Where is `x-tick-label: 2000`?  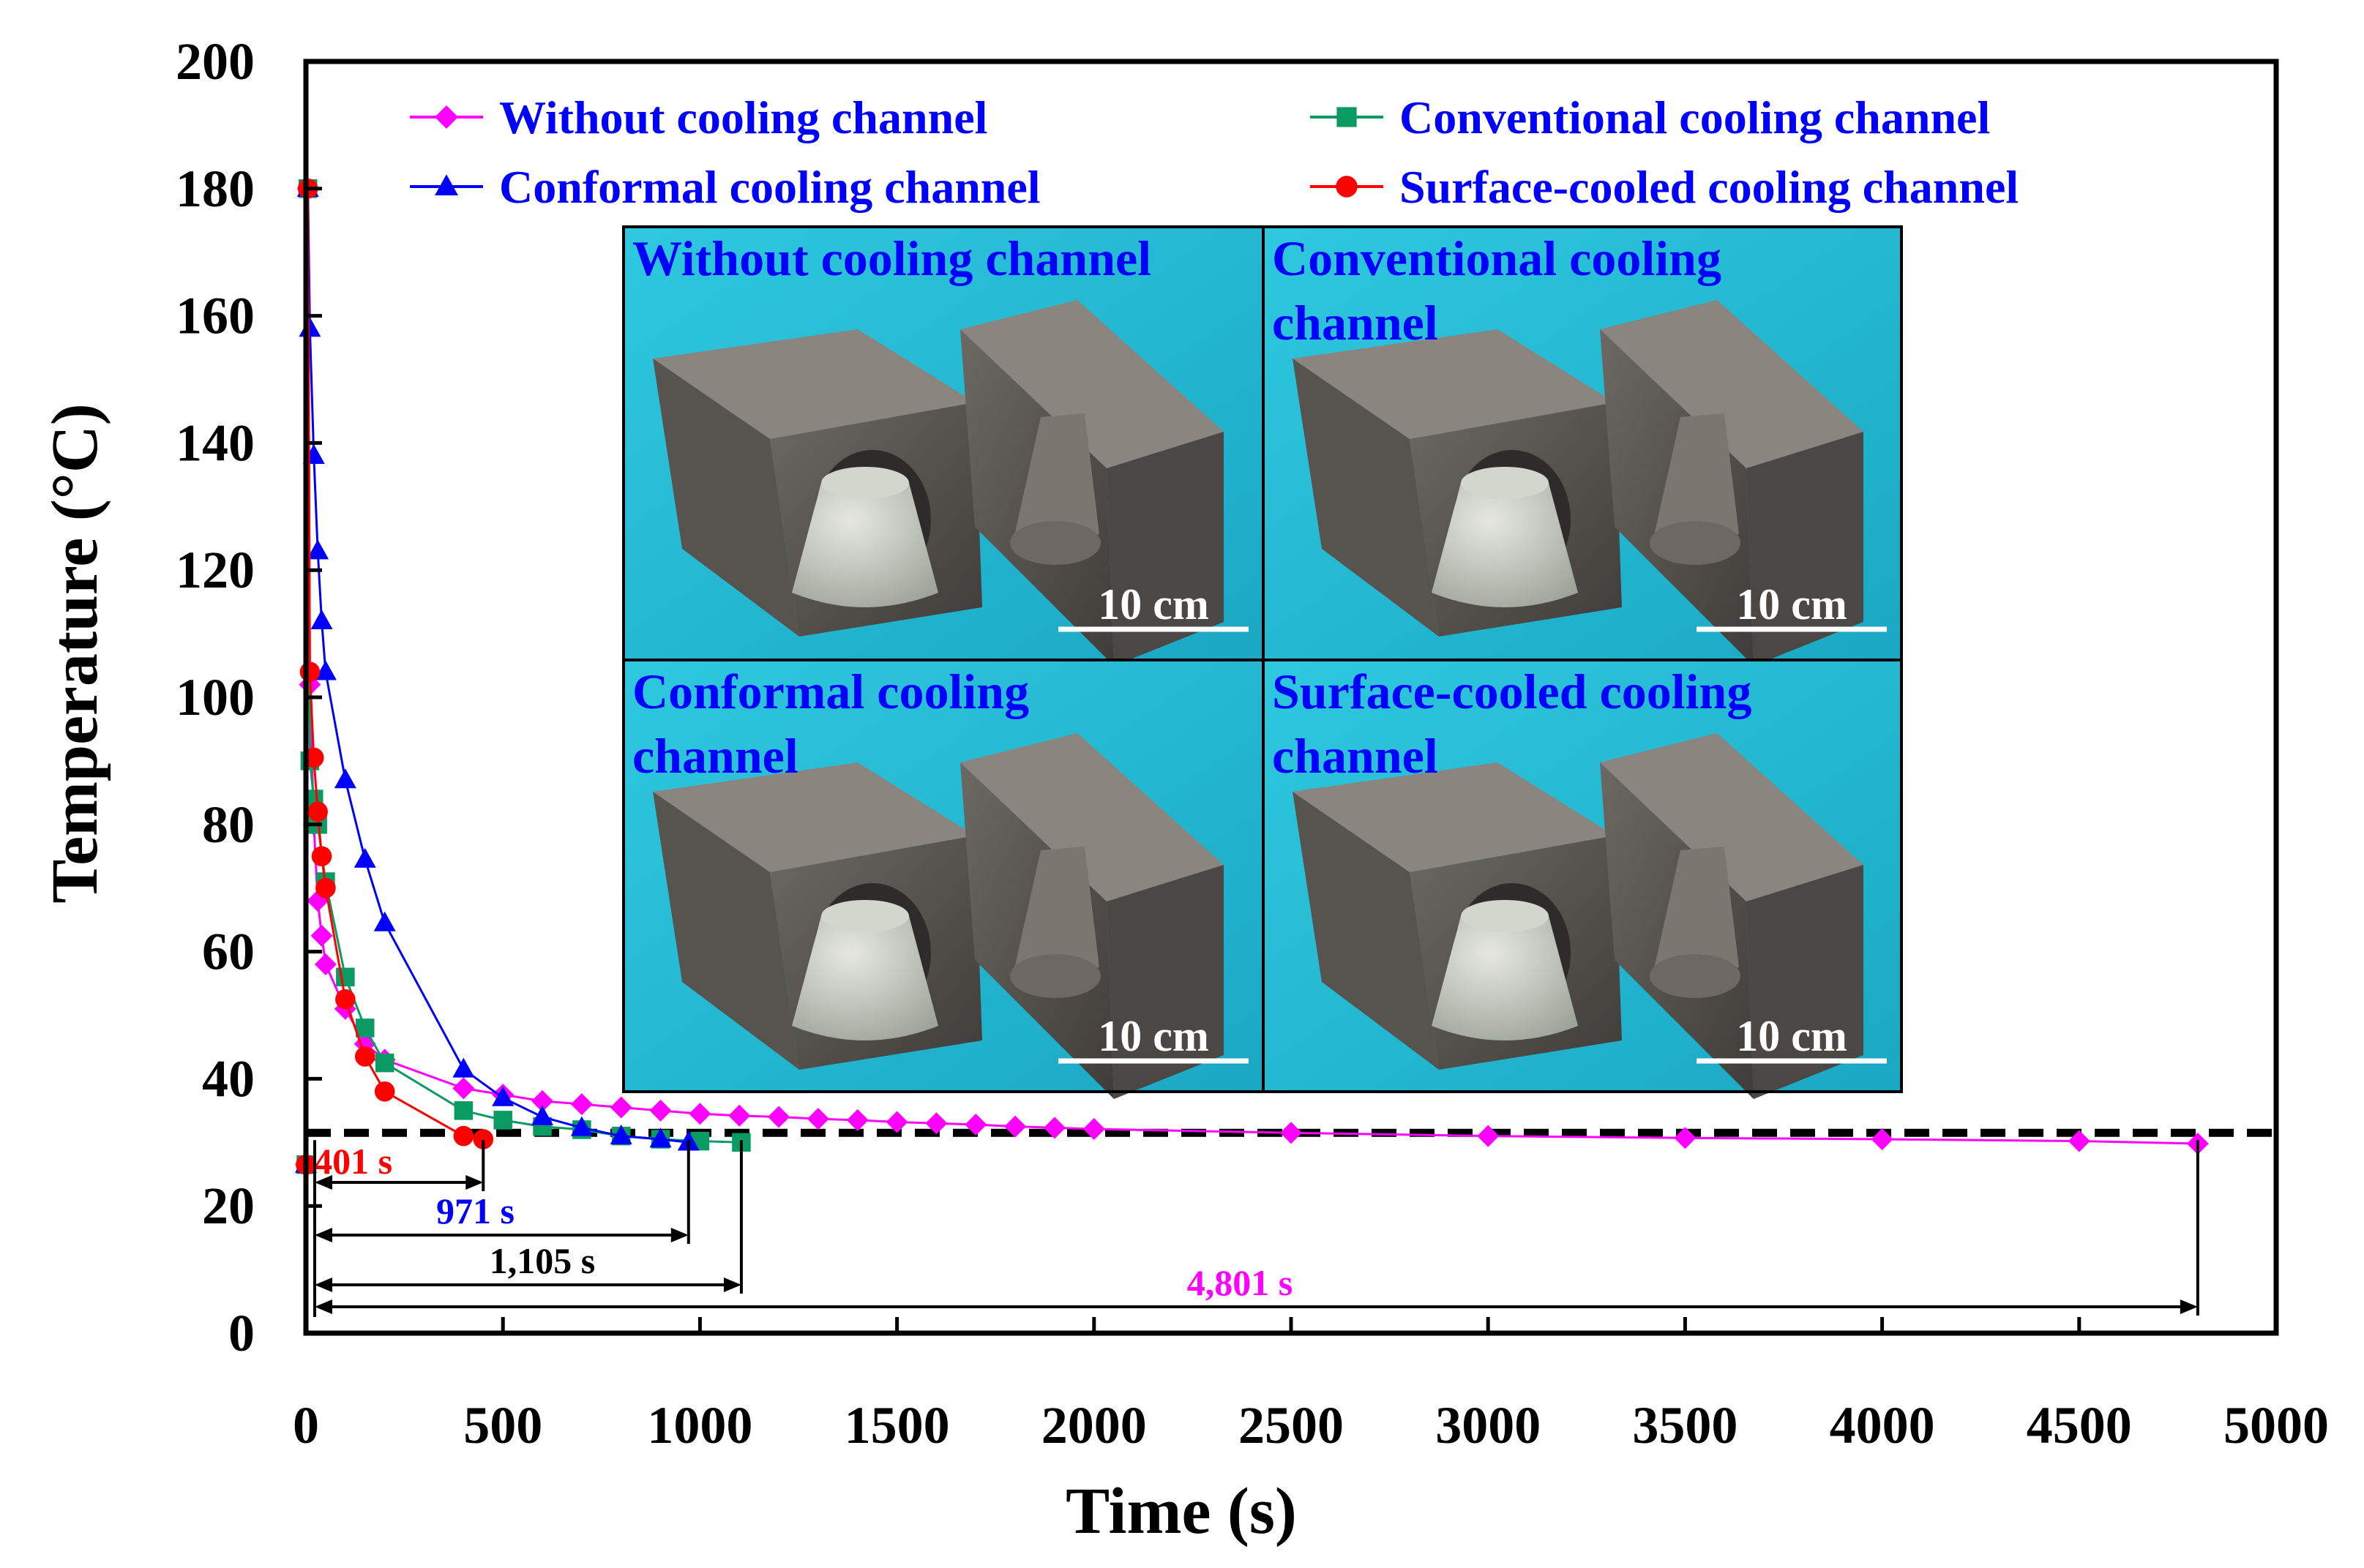
x-tick-label: 2000 is located at coordinates (1094, 1426).